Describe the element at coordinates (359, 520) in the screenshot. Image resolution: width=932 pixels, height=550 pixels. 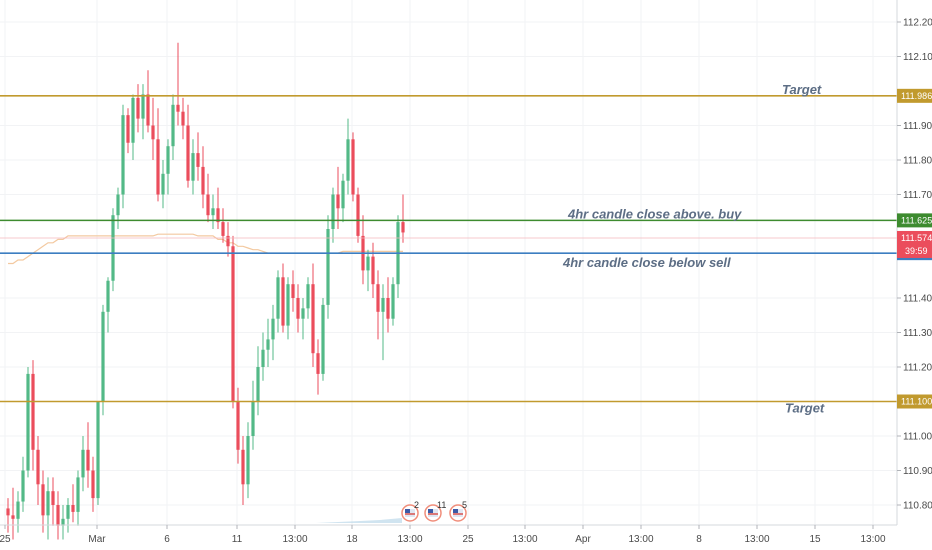
I see `volume-indicator` at that location.